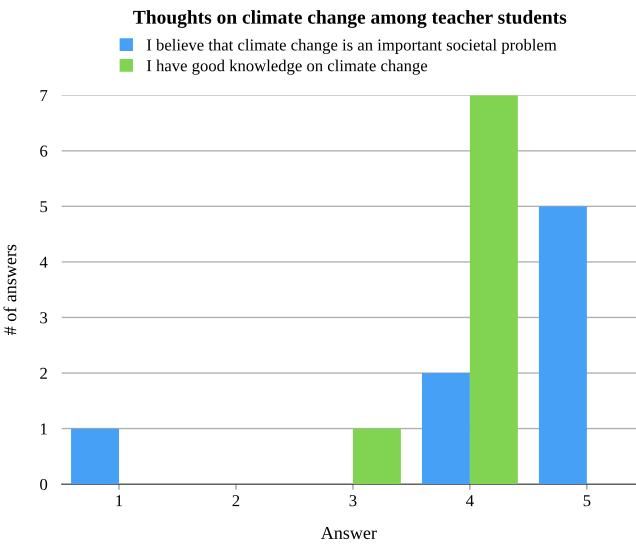 Image resolution: width=636 pixels, height=544 pixels. What do you see at coordinates (349, 19) in the screenshot?
I see `chart-title: Thoughts on climate change among teacher students` at bounding box center [349, 19].